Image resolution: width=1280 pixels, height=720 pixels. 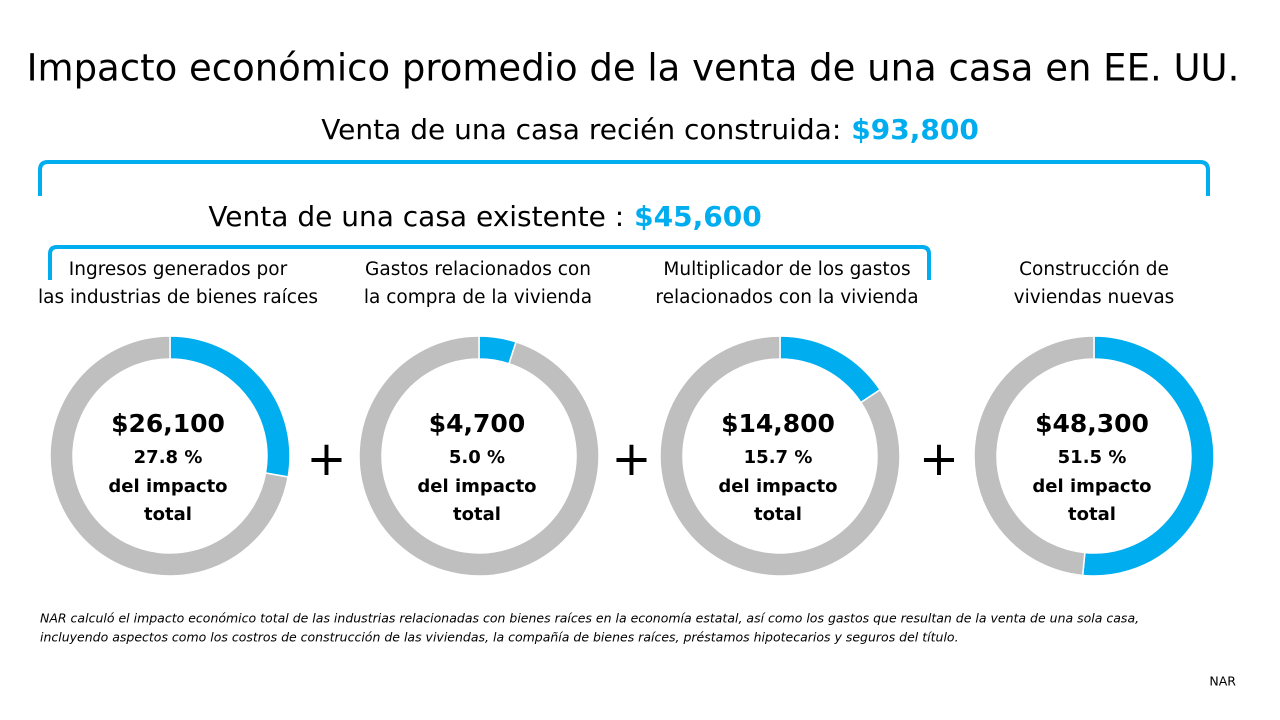 I want to click on percent-label: 27.8 %, so click(x=168, y=457).